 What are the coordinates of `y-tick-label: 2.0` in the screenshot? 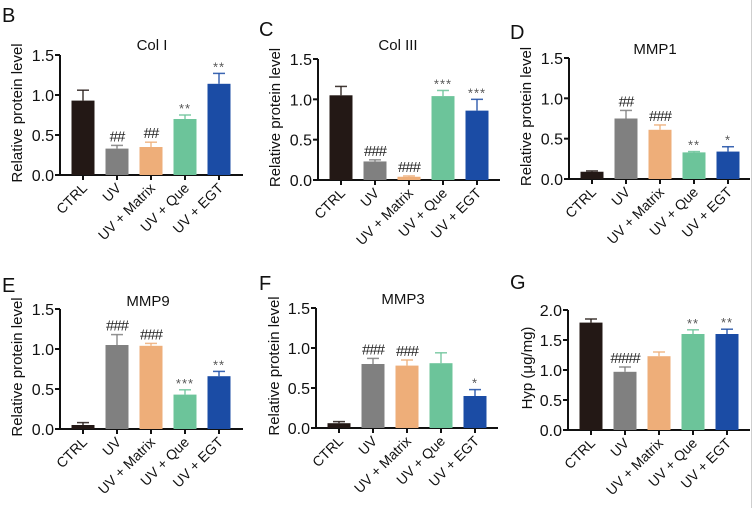 It's located at (551, 311).